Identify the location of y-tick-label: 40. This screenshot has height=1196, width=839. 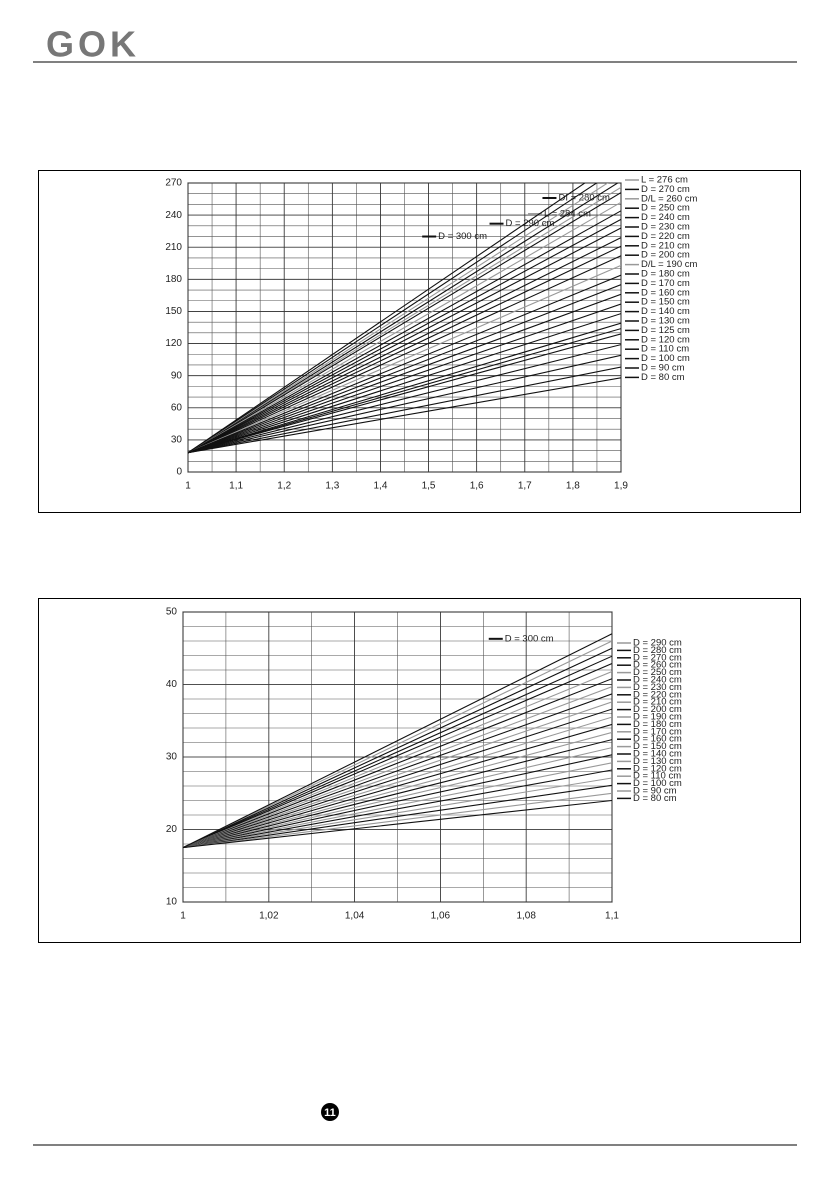
(172, 684).